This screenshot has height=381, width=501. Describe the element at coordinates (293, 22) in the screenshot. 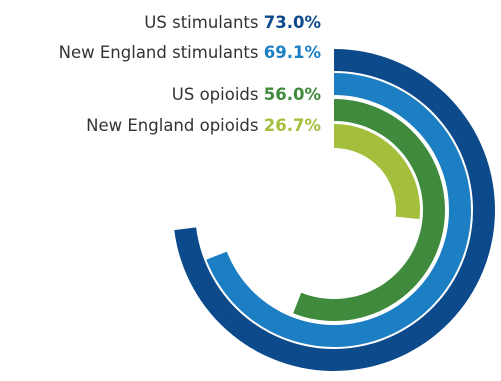

I see `ring-value-label-0: 73.0%` at that location.